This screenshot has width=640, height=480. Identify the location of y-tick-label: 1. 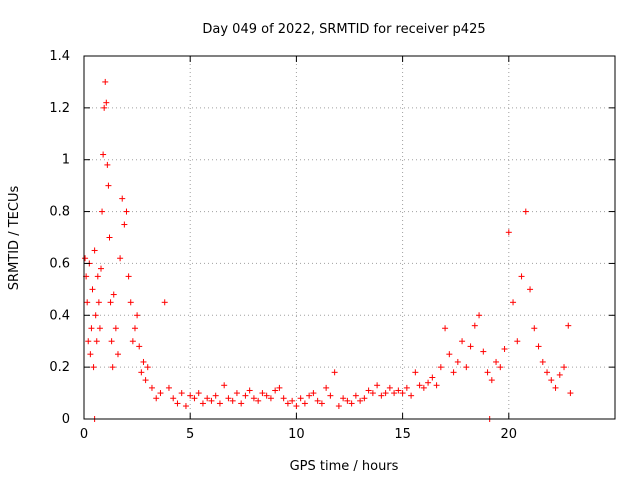
(66, 160).